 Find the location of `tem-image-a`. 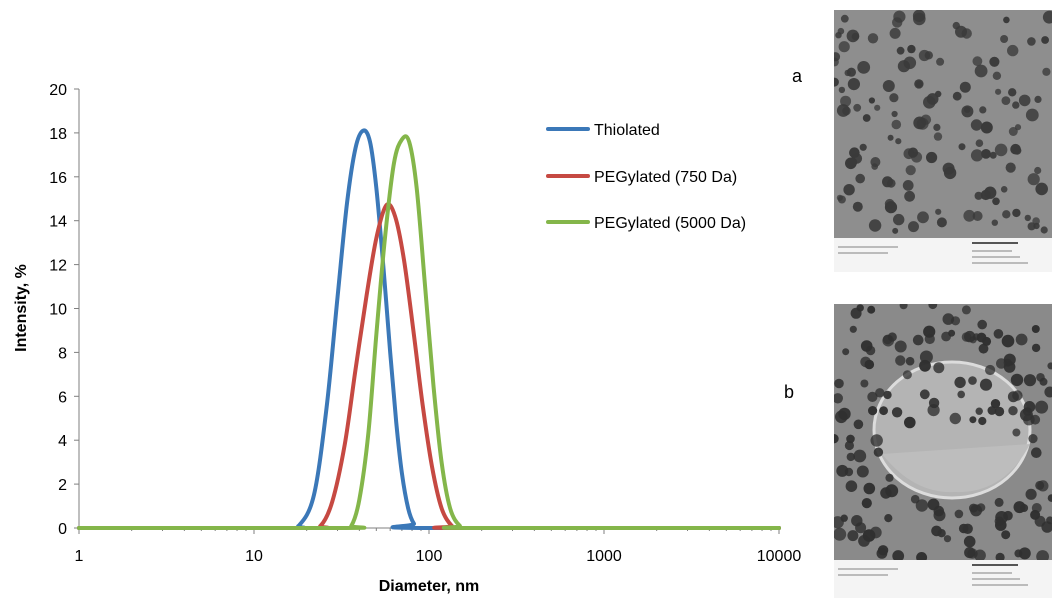

tem-image-a is located at coordinates (943, 141).